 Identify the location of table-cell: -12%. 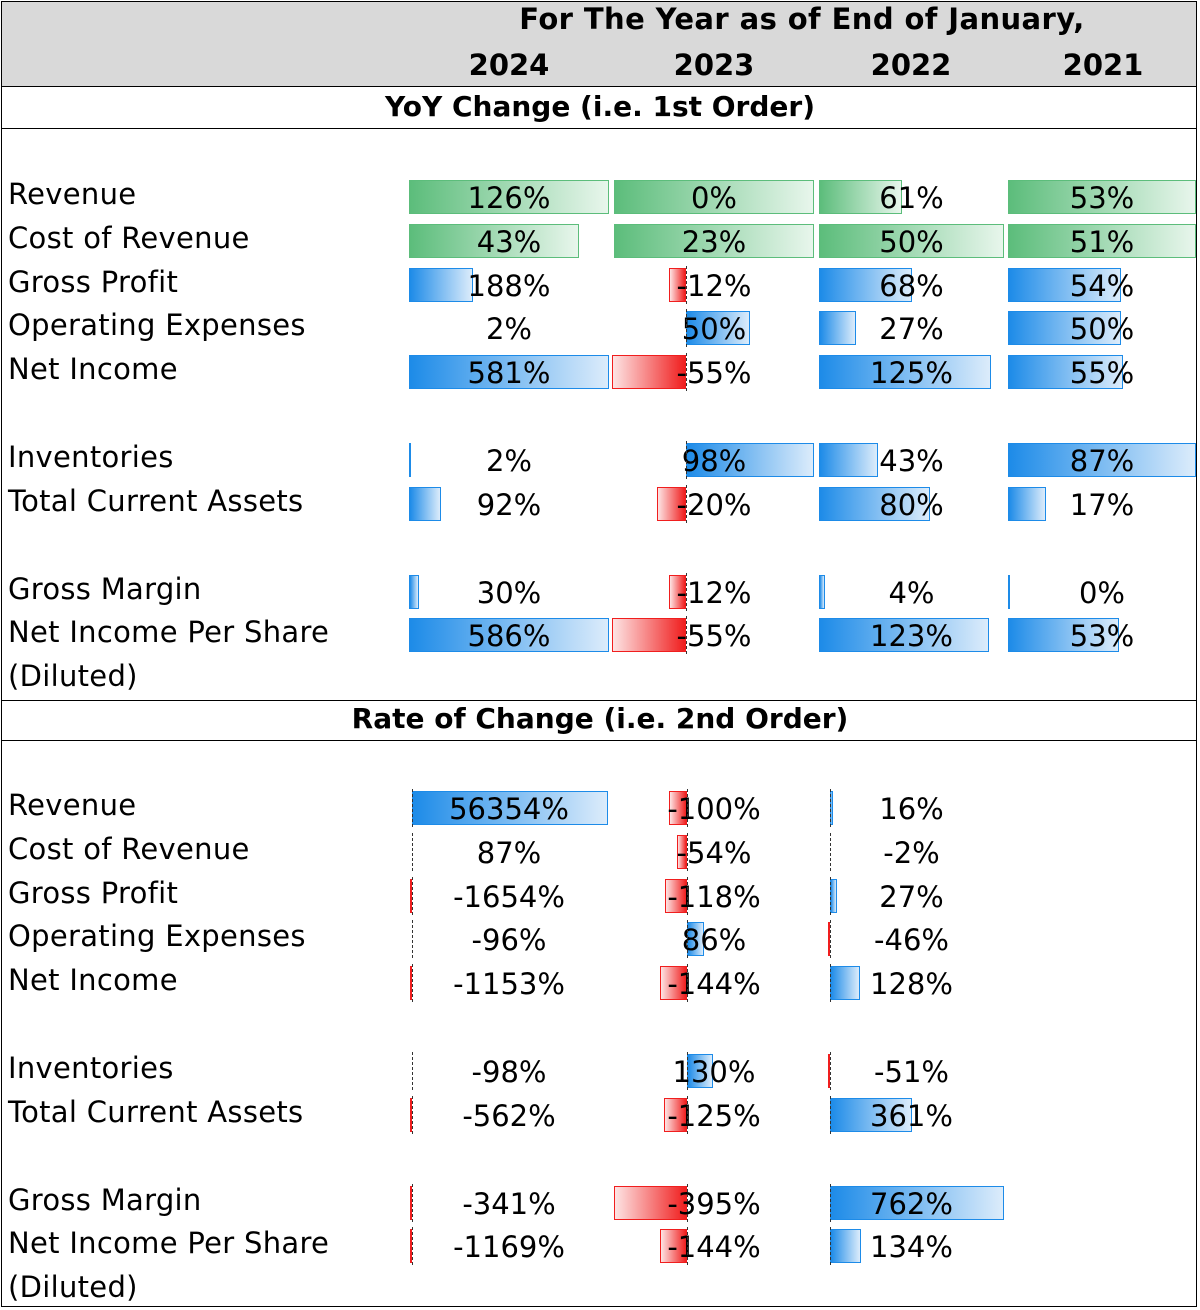
(714, 591).